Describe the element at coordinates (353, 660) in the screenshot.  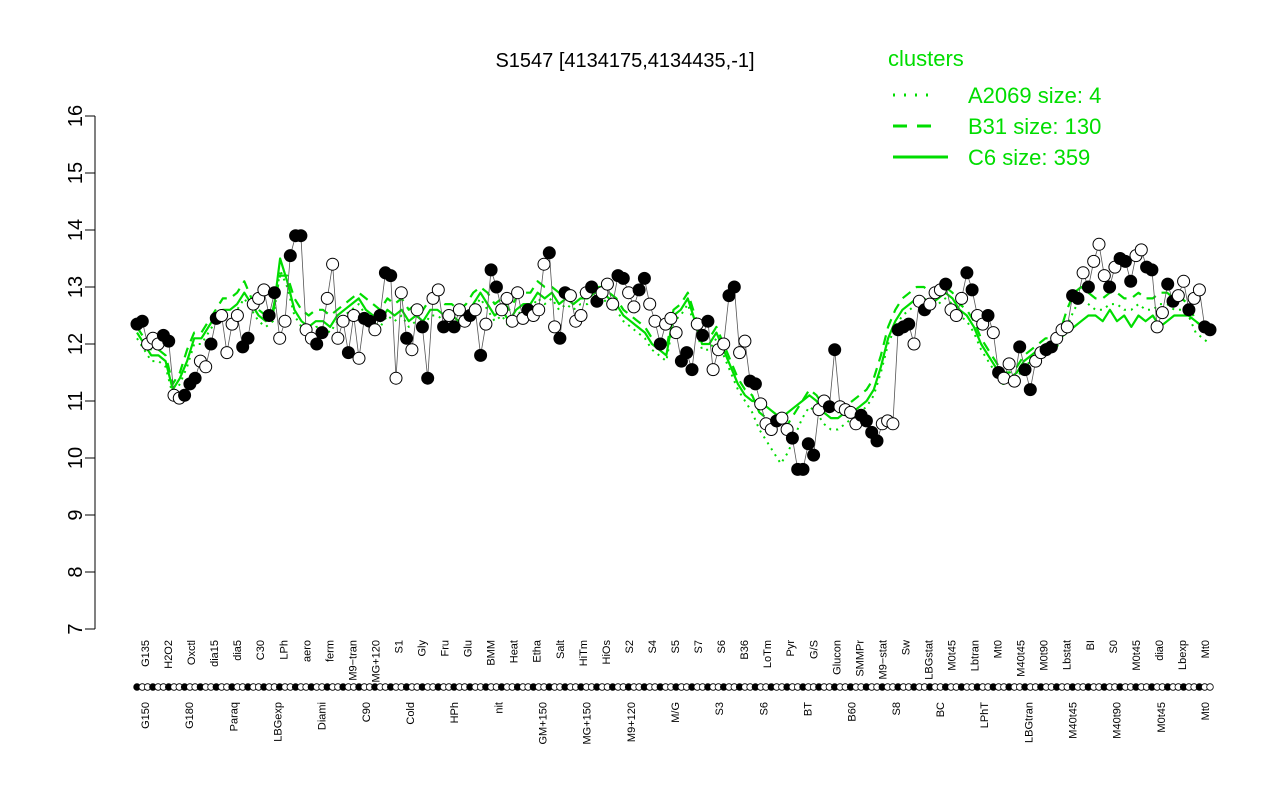
I see `x-tick-label-top: M9−tran` at that location.